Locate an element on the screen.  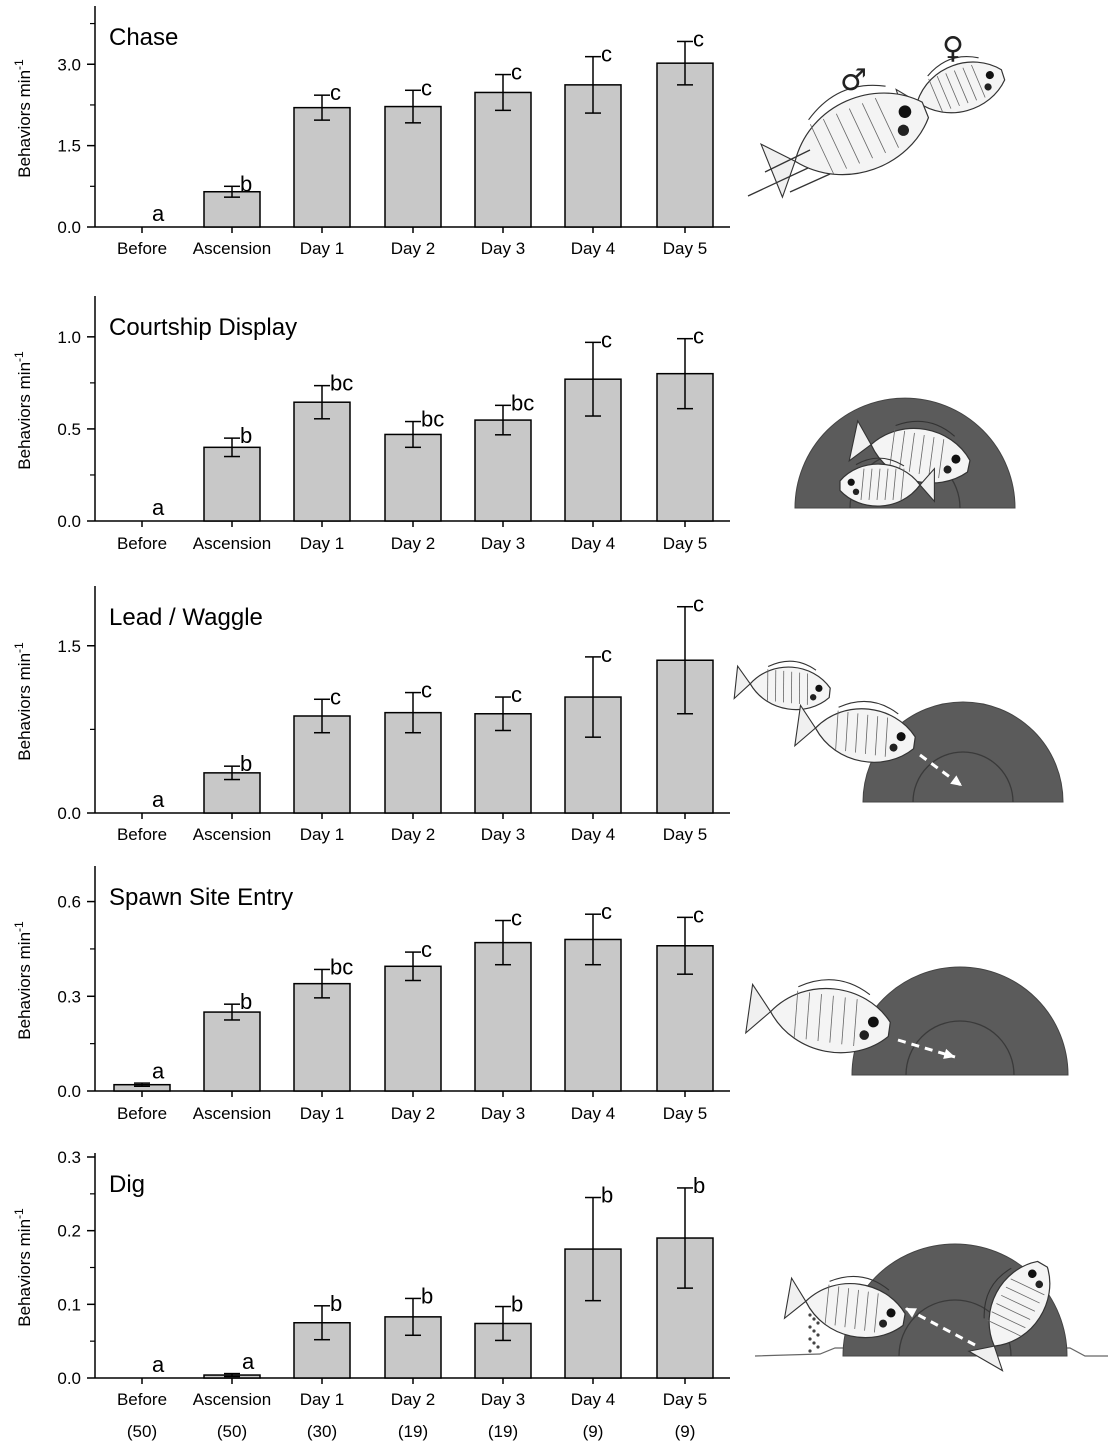
y-tick-label: 0.6 is located at coordinates (69, 902).